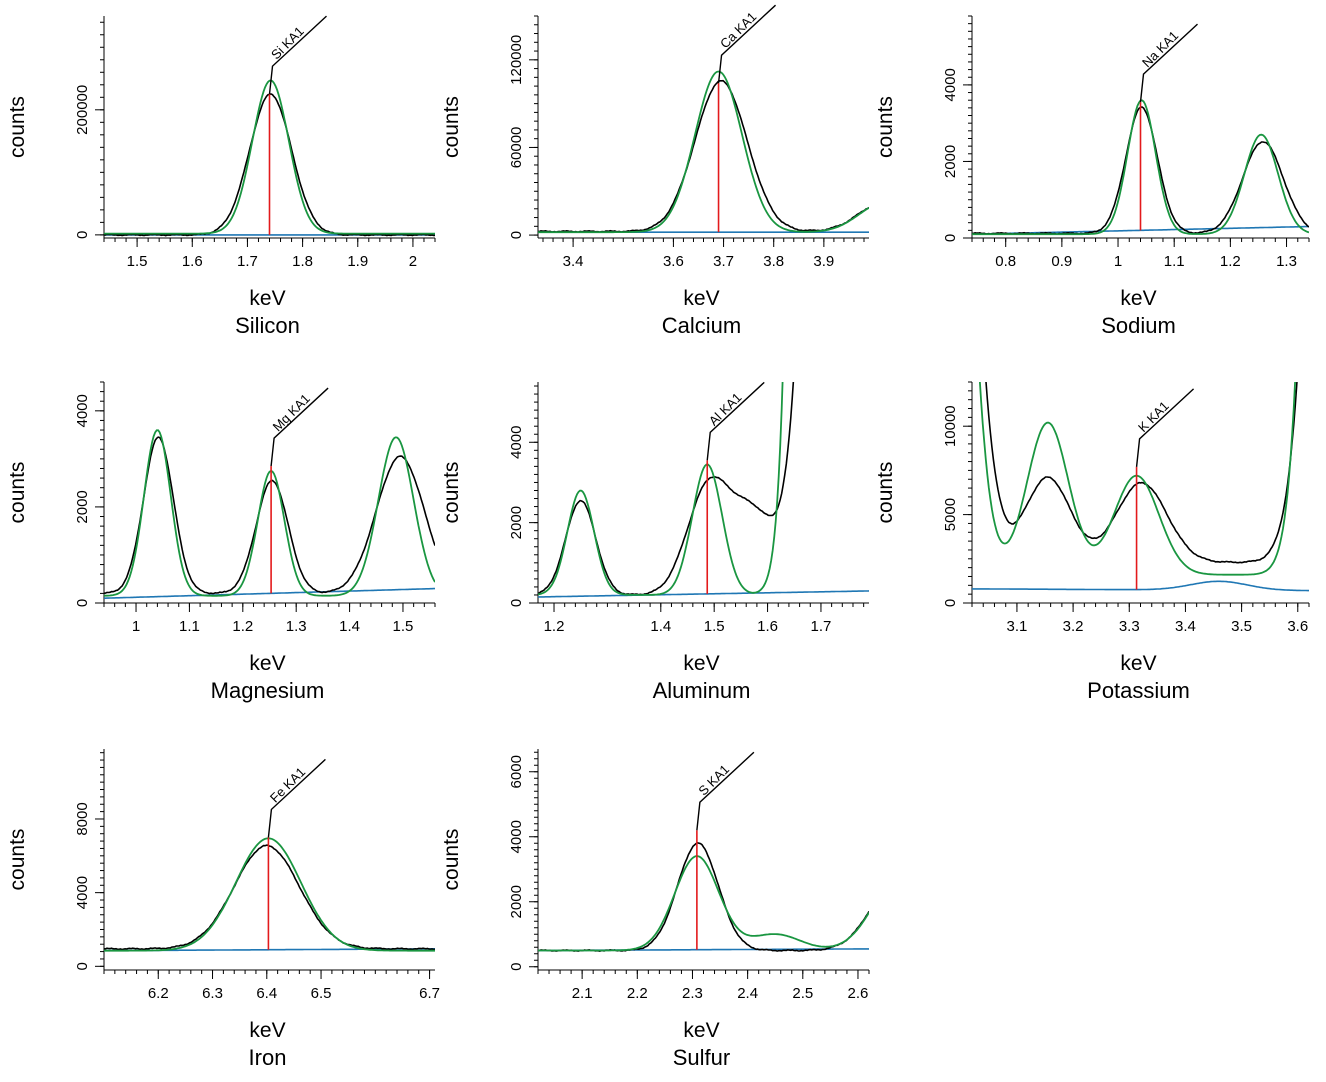  I want to click on y-tick-label: 5000, so click(950, 514).